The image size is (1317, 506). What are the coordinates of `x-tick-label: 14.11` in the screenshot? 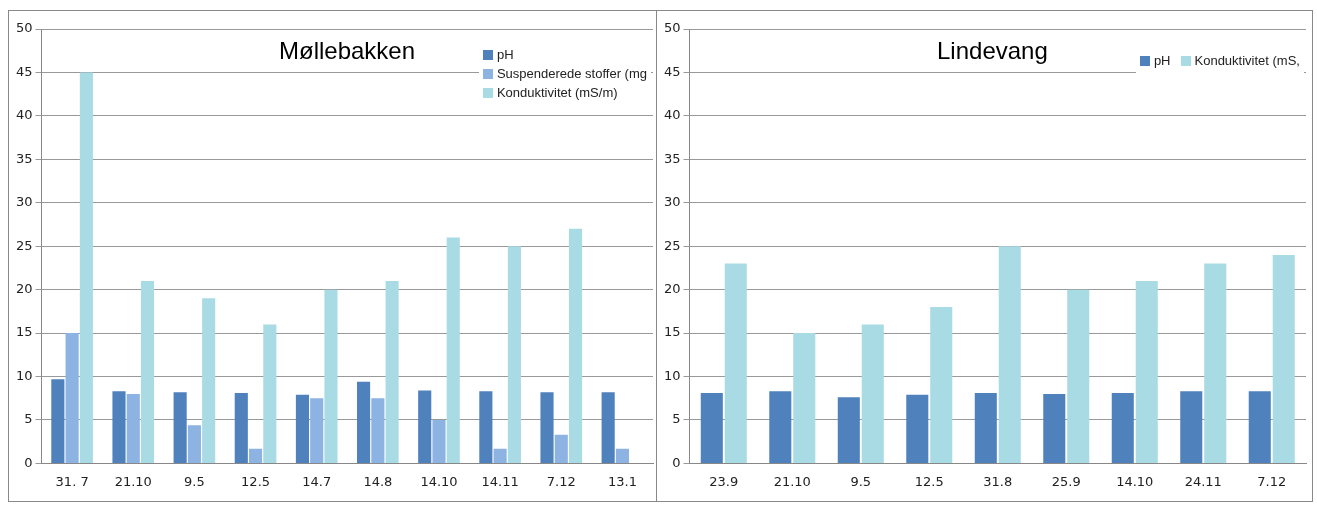 It's located at (500, 481).